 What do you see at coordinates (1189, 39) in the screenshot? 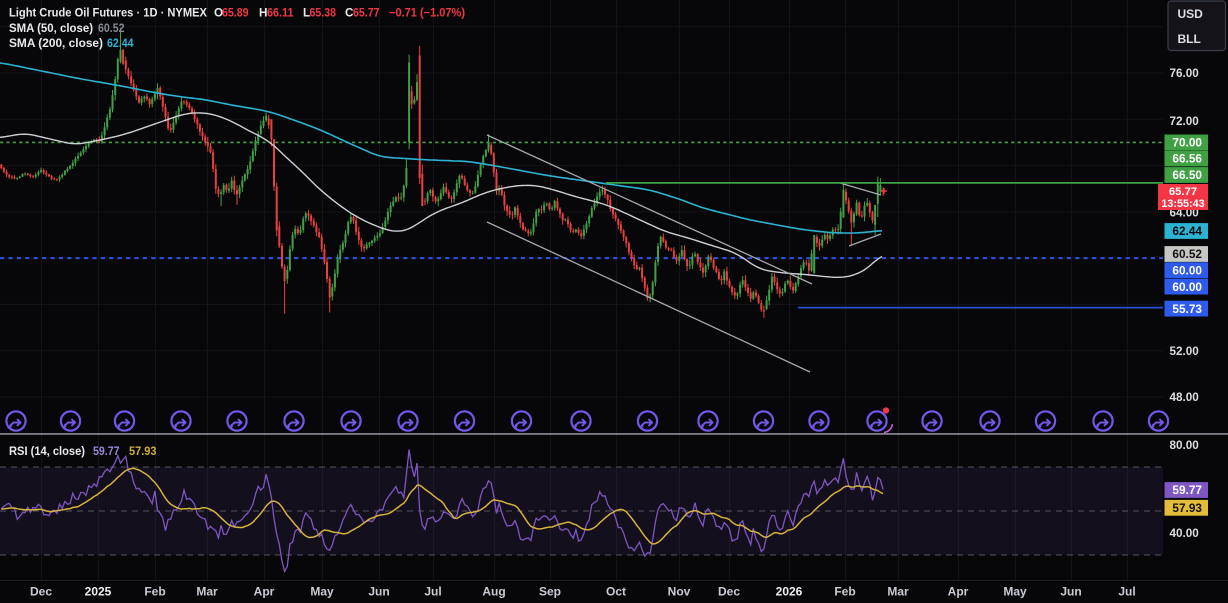
I see `svg-text: BLL` at bounding box center [1189, 39].